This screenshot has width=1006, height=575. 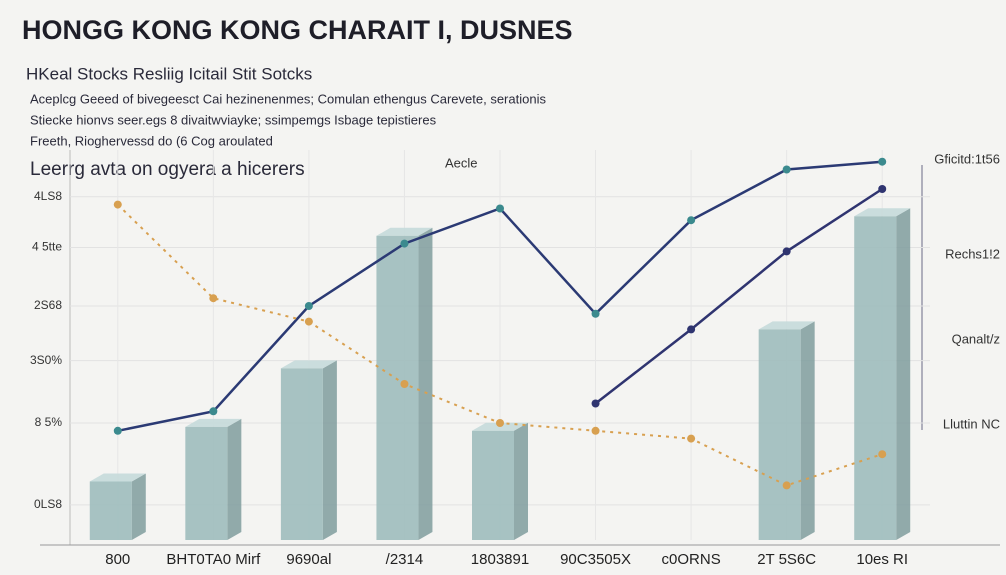 I want to click on y-tick-label: 4 5tte, so click(x=47, y=247).